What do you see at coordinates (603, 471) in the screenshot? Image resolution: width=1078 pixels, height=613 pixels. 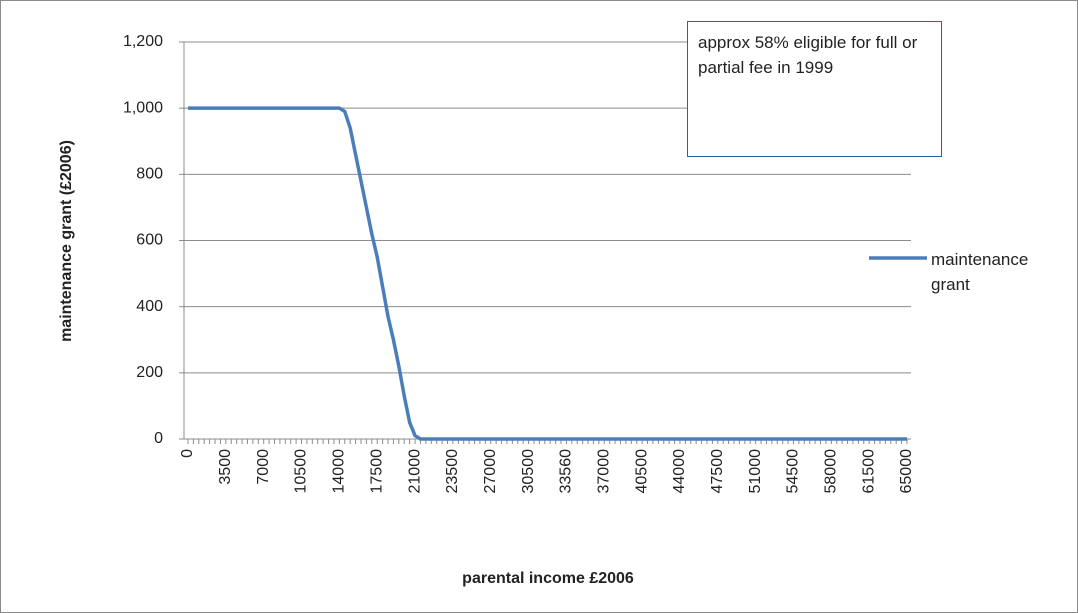 I see `x-tick-label: 37000` at bounding box center [603, 471].